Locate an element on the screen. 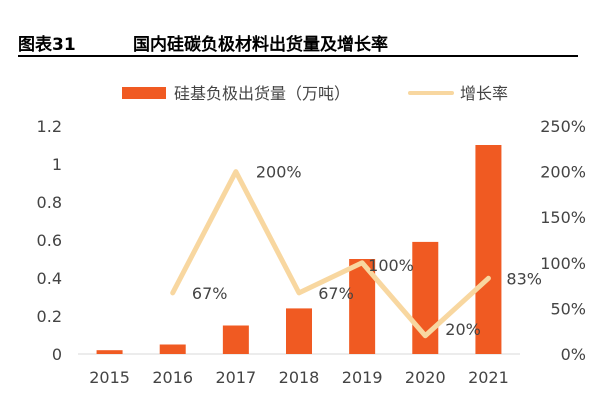 Image resolution: width=596 pixels, height=417 pixels. right-tick-label: 100% is located at coordinates (563, 263).